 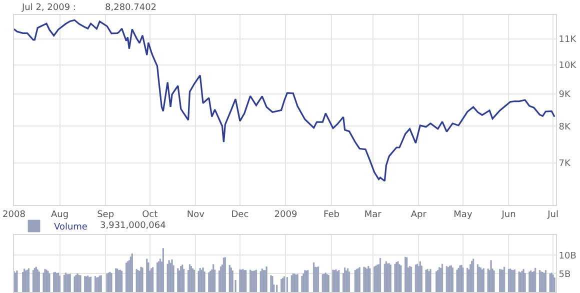 What do you see at coordinates (240, 215) in the screenshot?
I see `x-tick-label: Dec` at bounding box center [240, 215].